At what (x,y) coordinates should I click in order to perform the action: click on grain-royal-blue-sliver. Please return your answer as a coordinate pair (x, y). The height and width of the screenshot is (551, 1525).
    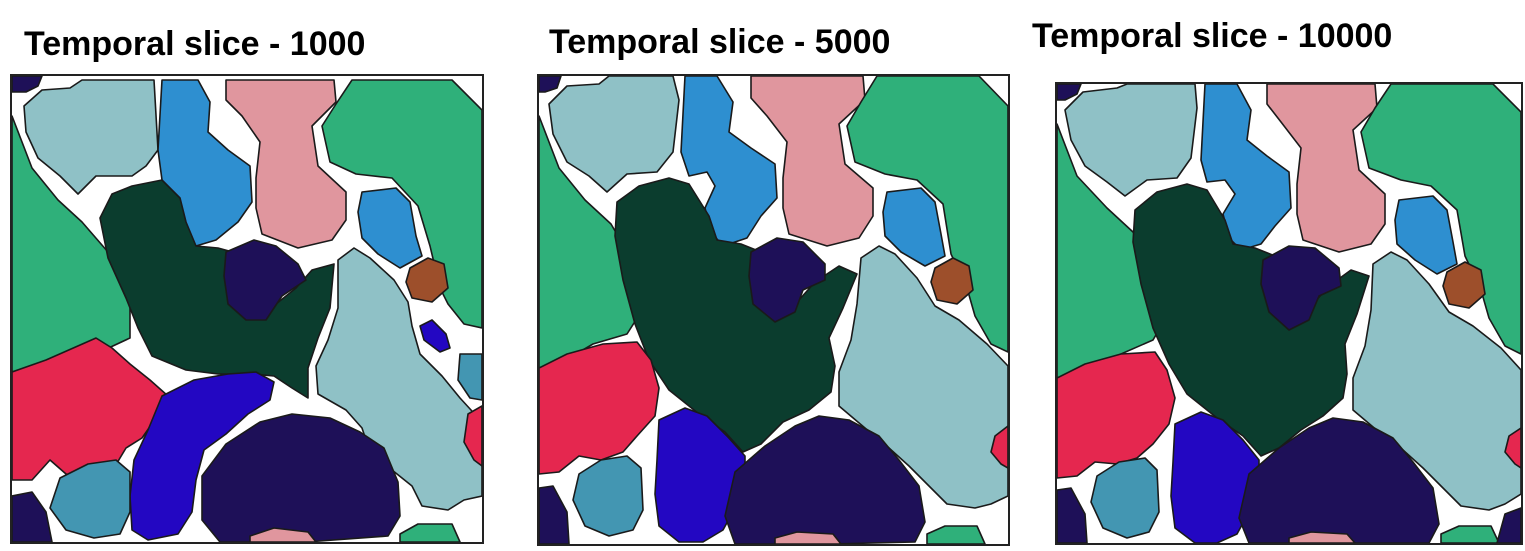
    Looking at the image, I should click on (435, 336).